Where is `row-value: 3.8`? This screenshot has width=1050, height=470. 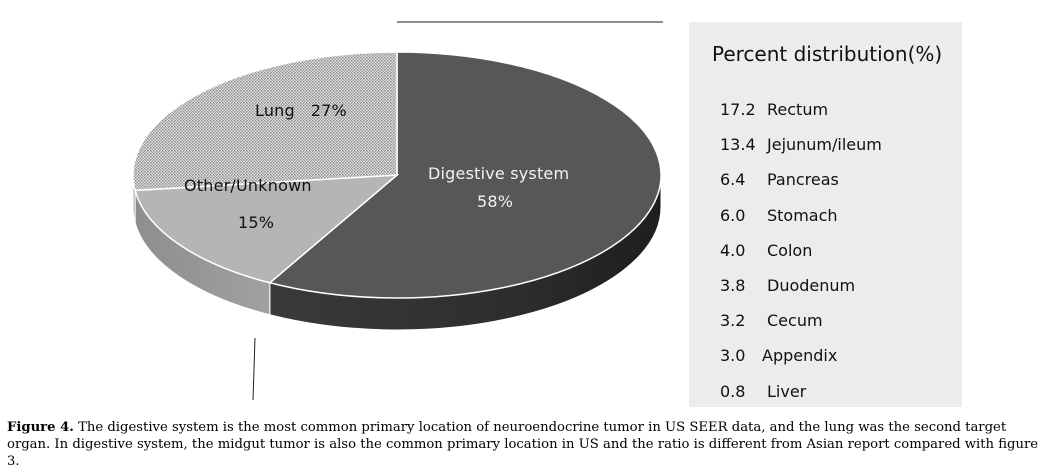
row-value: 3.8 is located at coordinates (733, 285).